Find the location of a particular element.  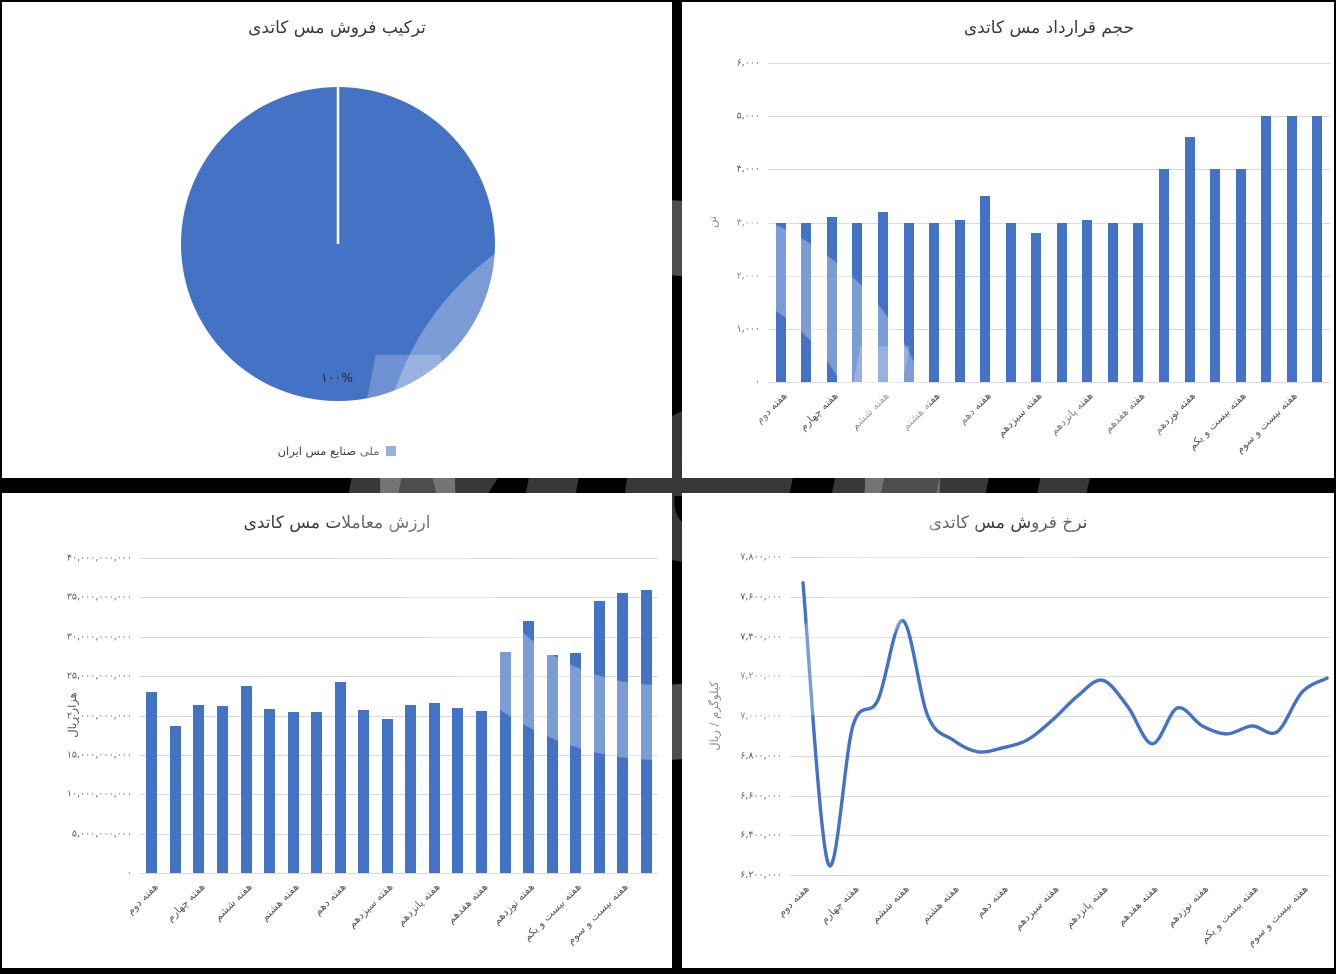

y-axis-tick-label: ۲,۰۰۰ is located at coordinates (748, 276).